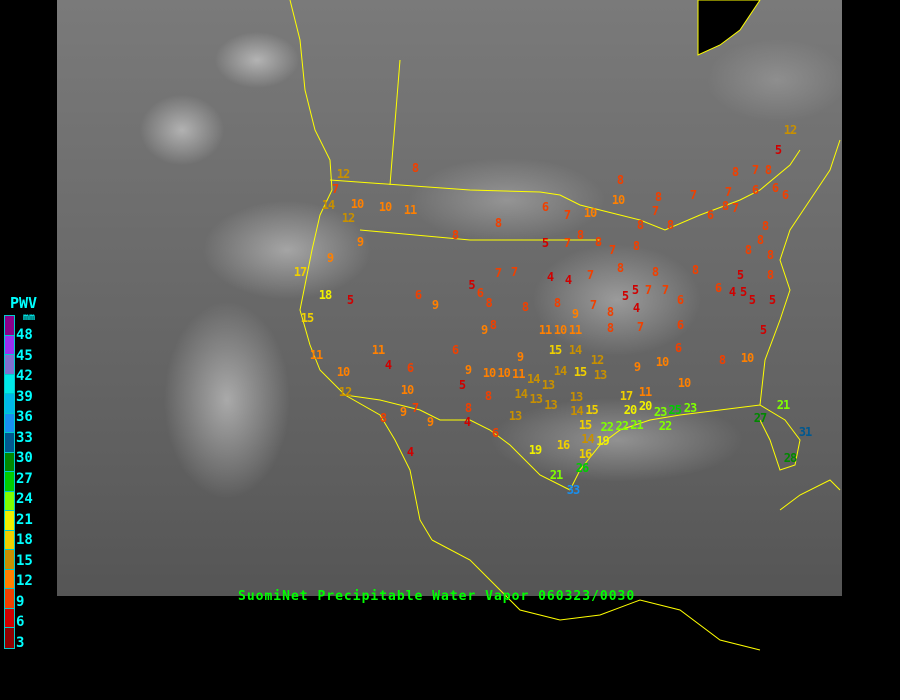 Image resolution: width=900 pixels, height=700 pixels. Describe the element at coordinates (790, 458) in the screenshot. I see `station-pwv-value: 28` at that location.